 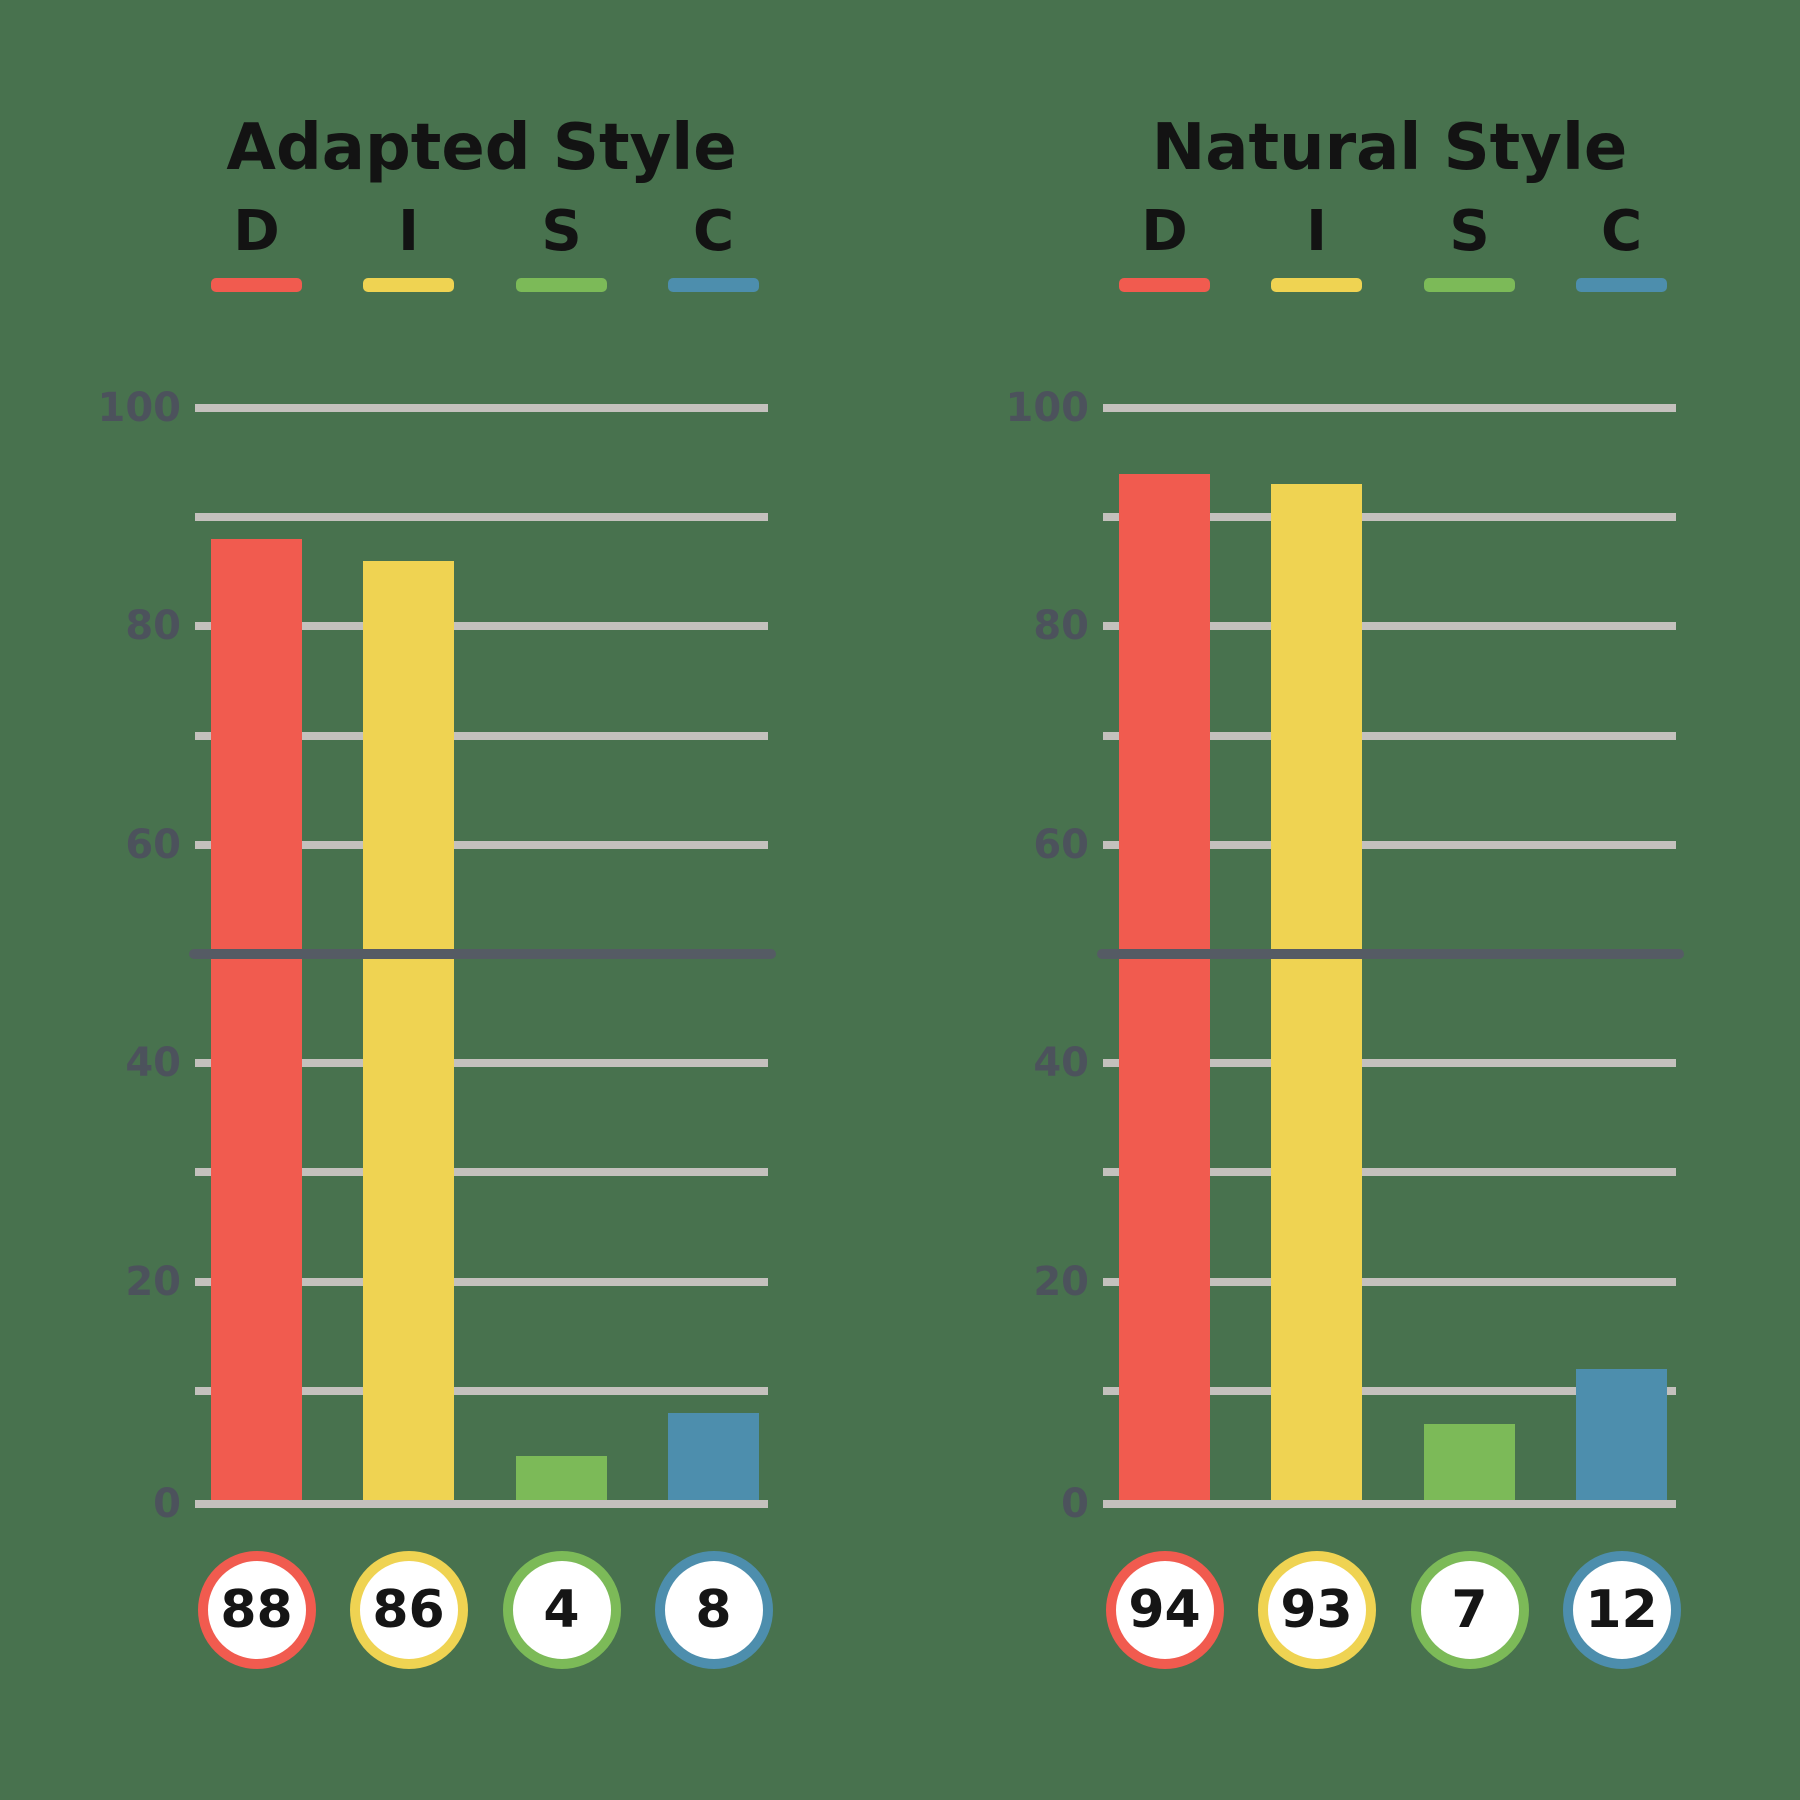 I want to click on score-circle-I: 86, so click(x=408, y=1610).